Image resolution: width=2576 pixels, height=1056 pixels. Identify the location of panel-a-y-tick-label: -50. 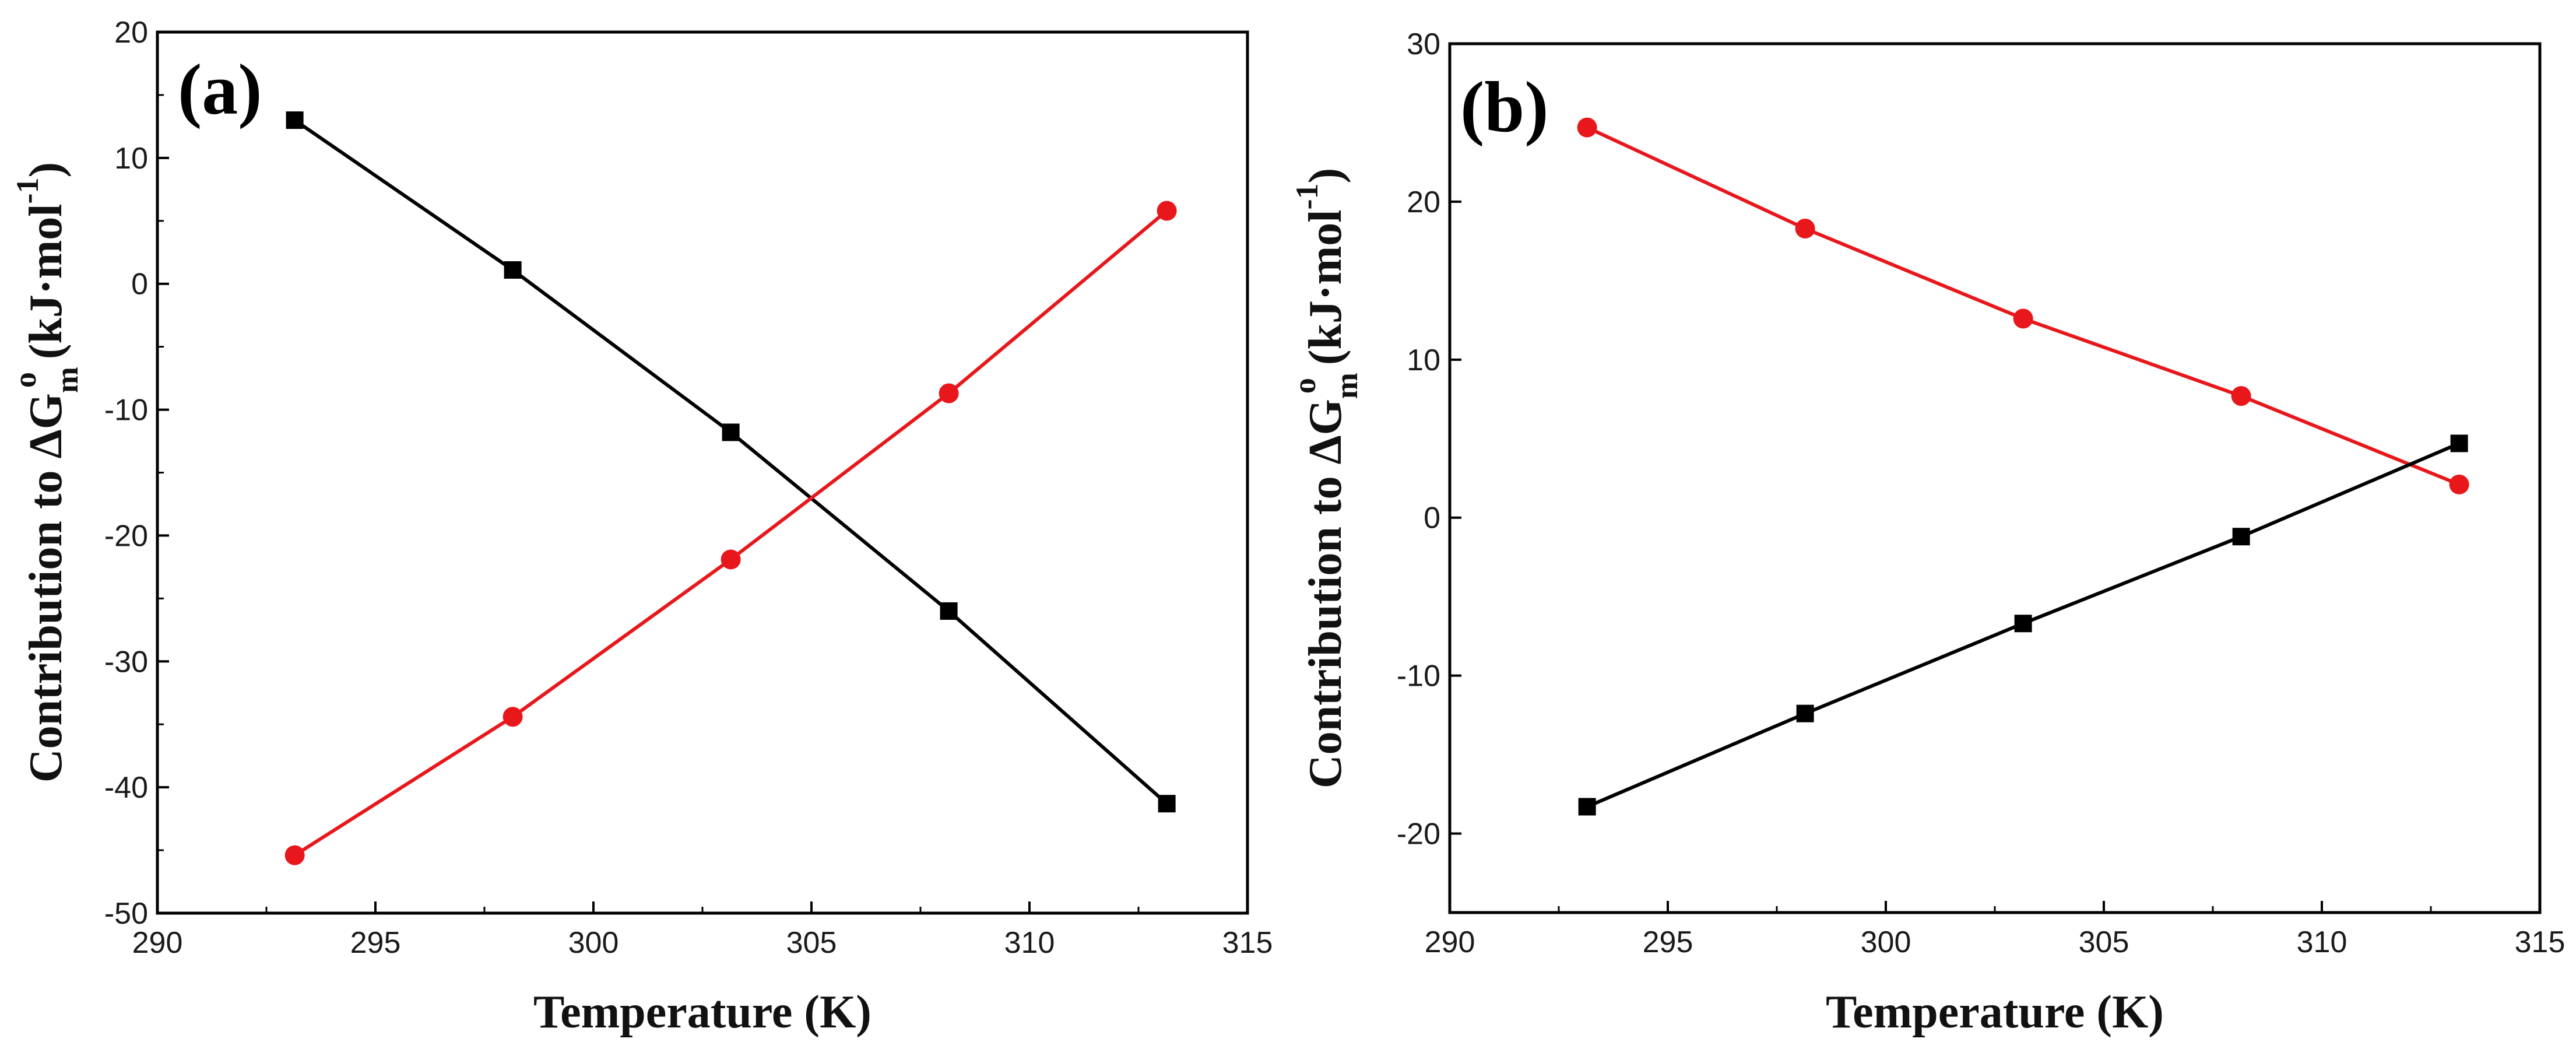
(126, 914).